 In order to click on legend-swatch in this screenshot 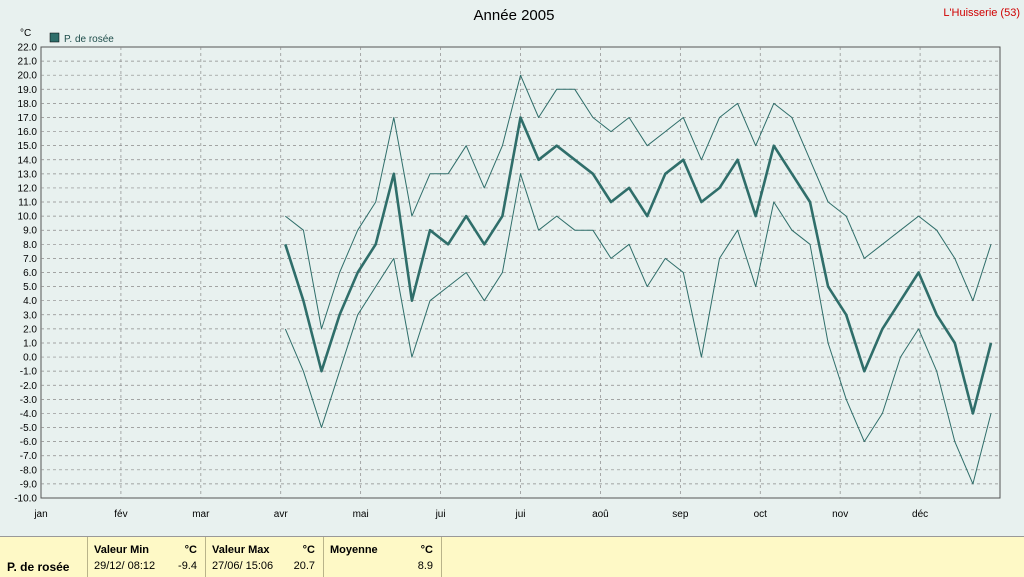, I will do `click(54, 37)`.